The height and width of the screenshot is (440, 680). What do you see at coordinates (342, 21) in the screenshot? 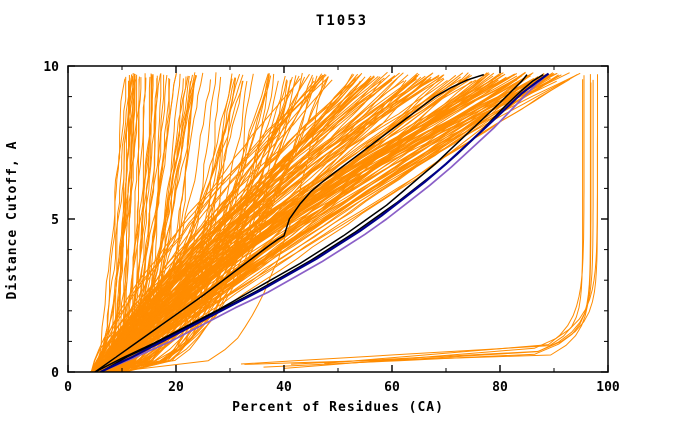
I see `chart-title: T1053` at bounding box center [342, 21].